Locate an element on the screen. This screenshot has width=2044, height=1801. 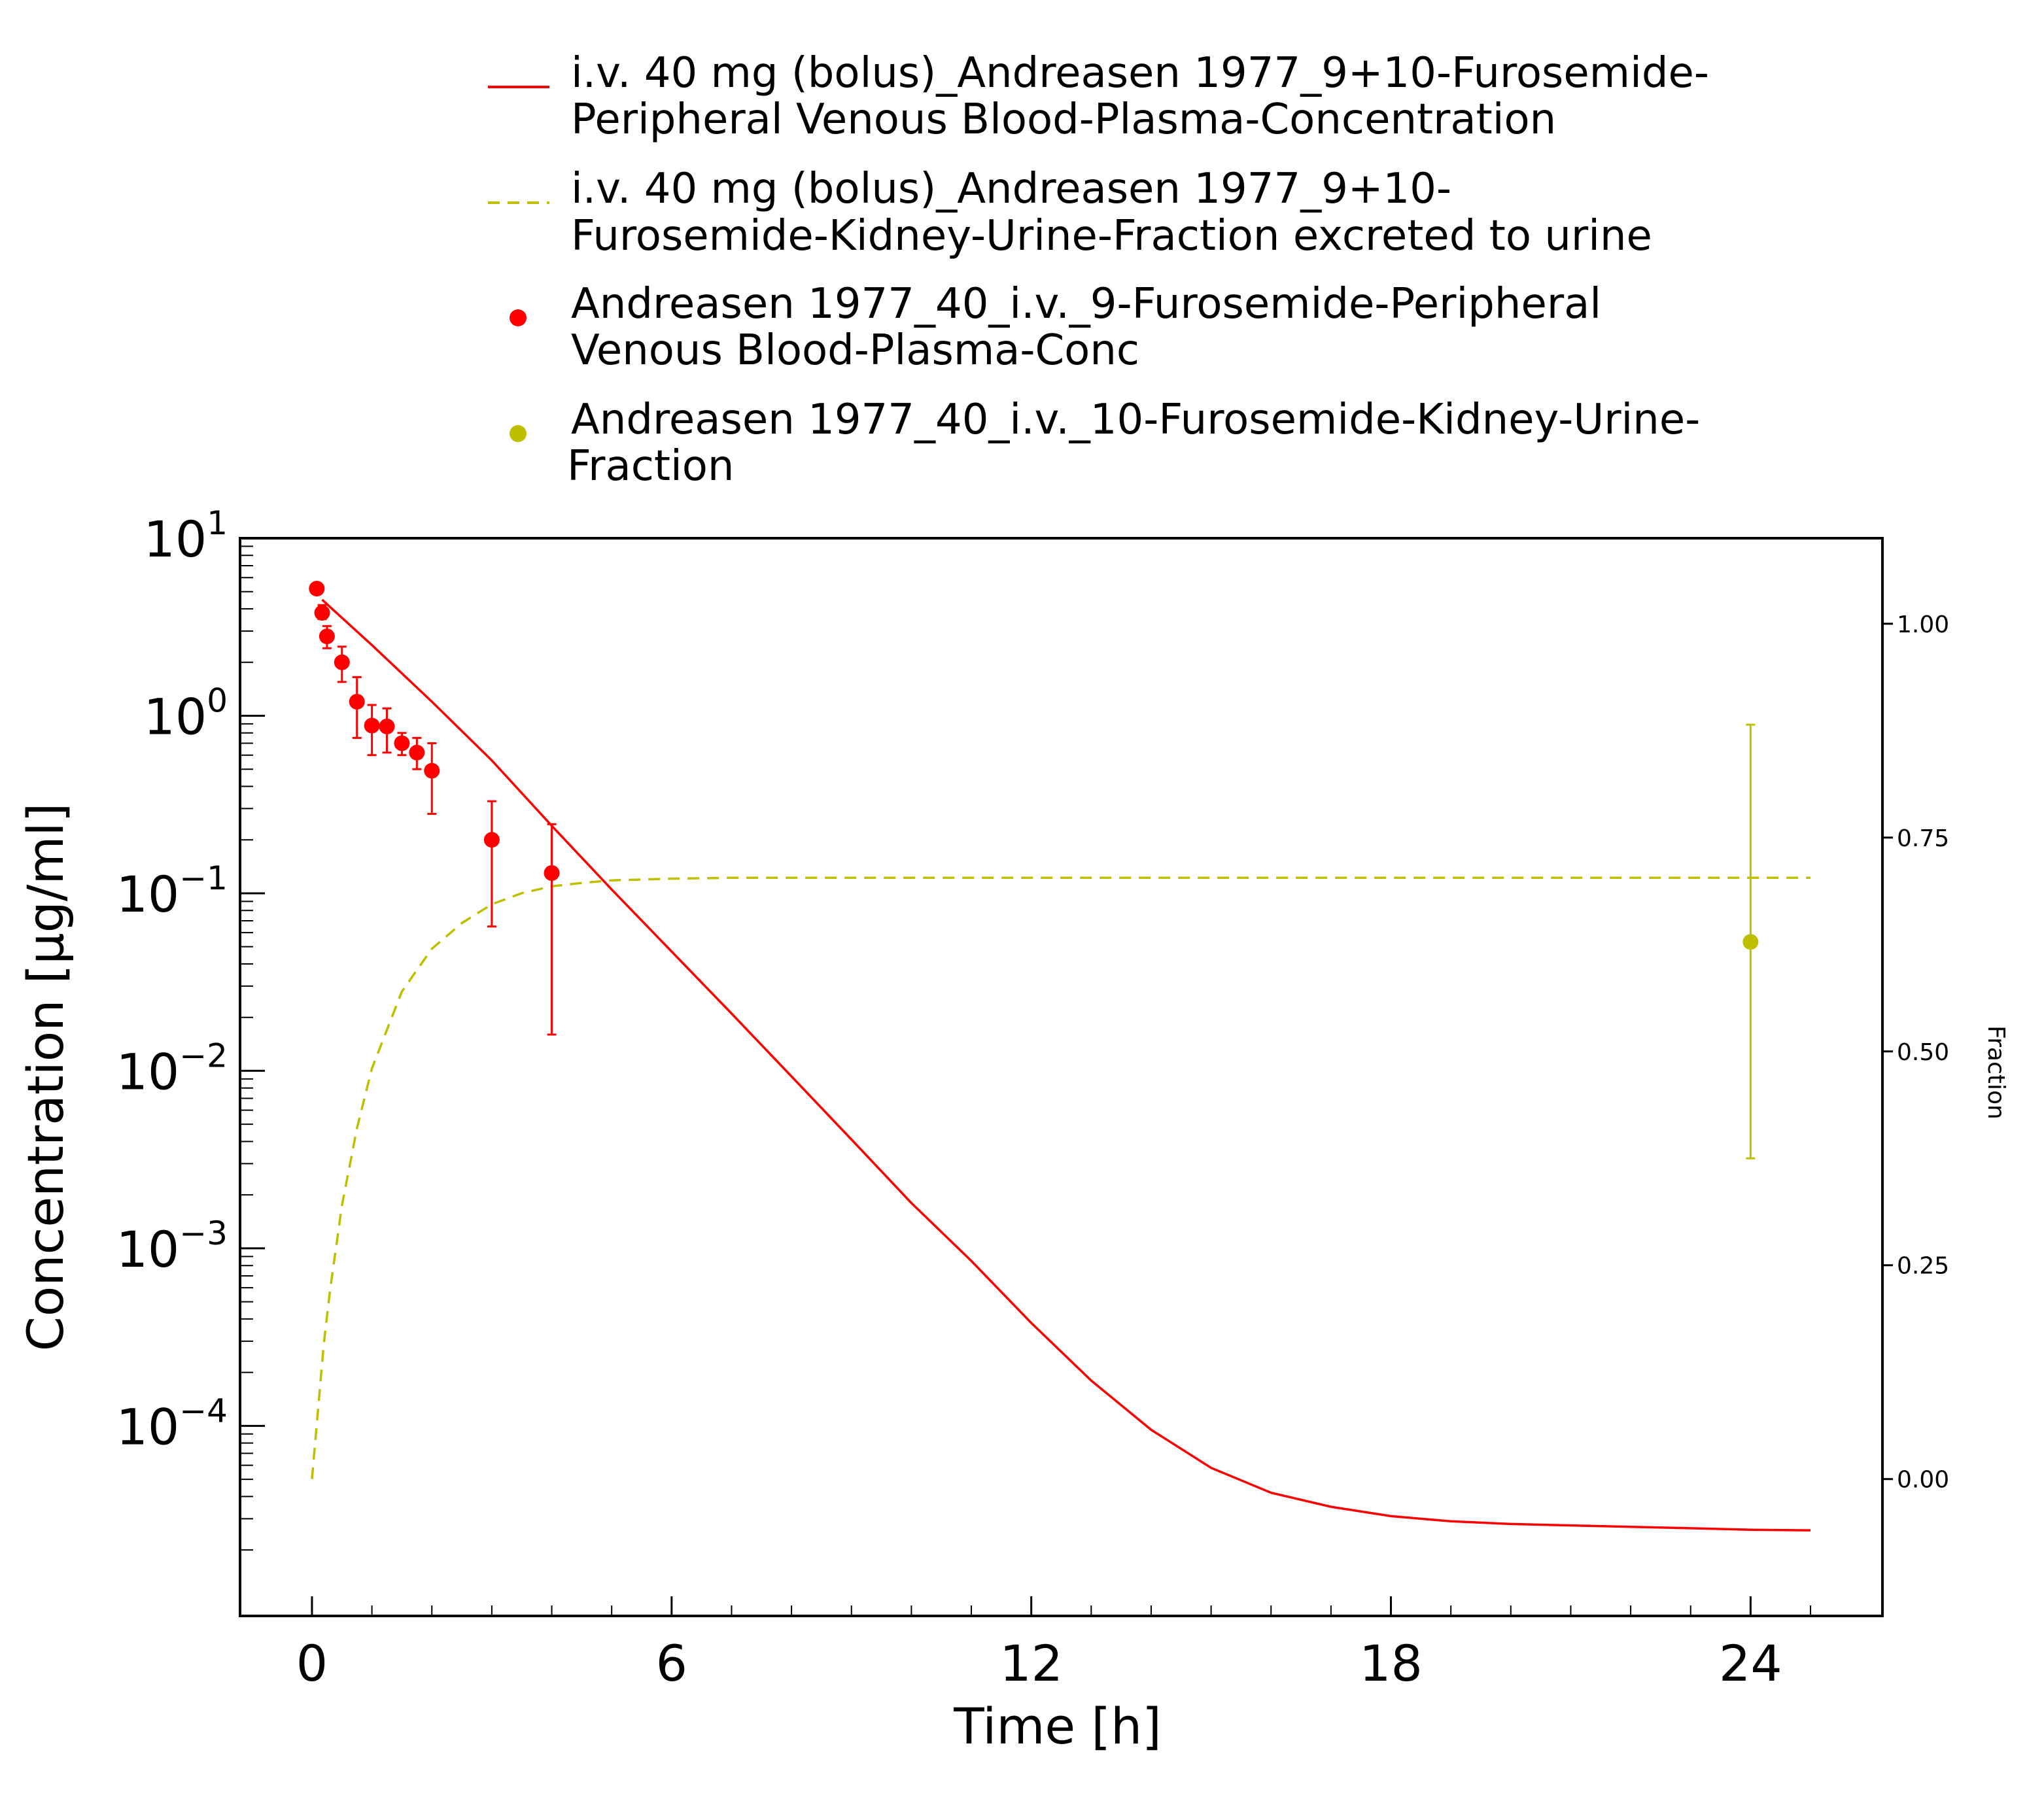
y-tick-label: 10¹ is located at coordinates (185, 536).